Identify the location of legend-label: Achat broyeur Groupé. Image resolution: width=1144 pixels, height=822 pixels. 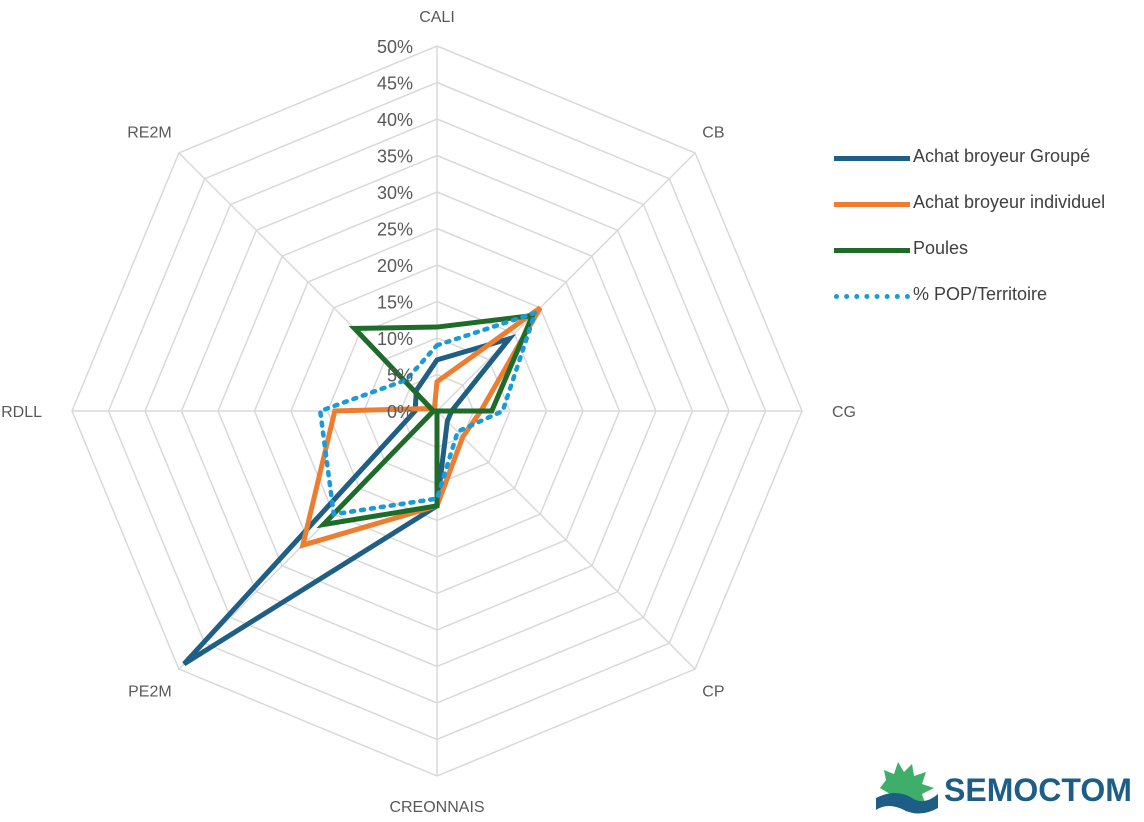
(1002, 156).